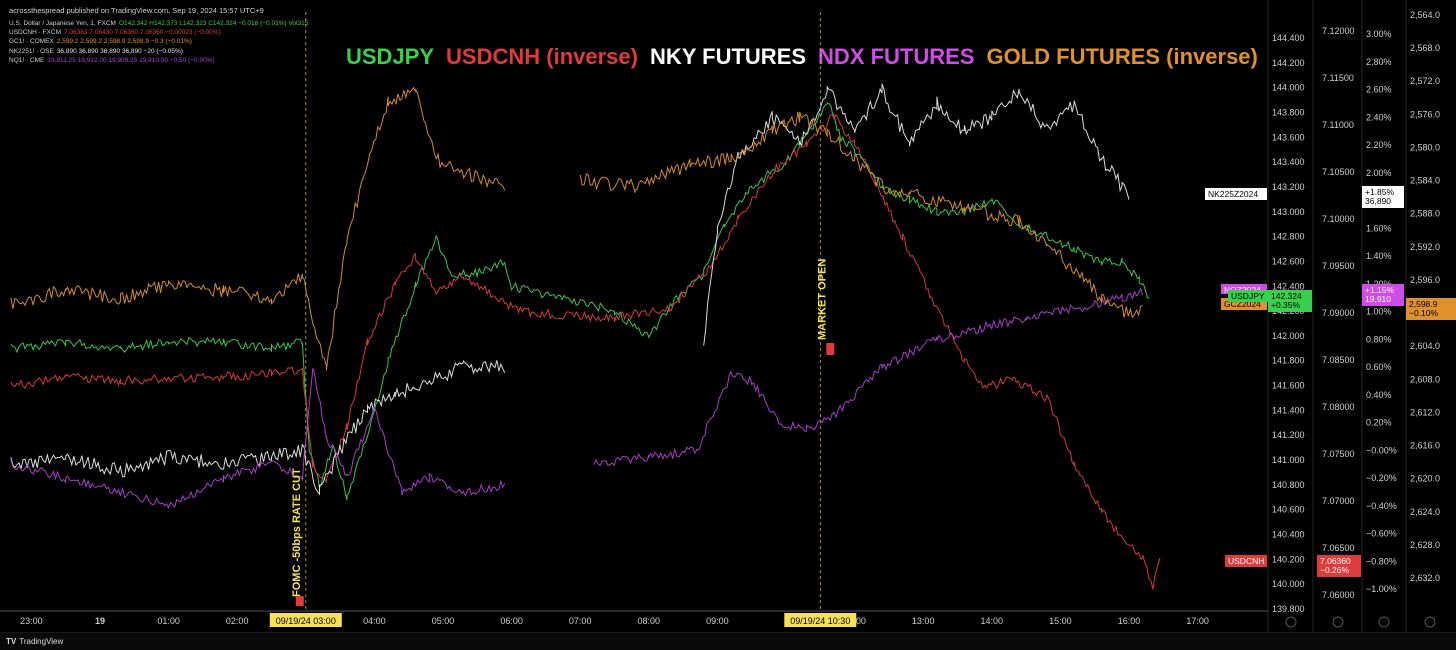 The height and width of the screenshot is (650, 1456). I want to click on time-tick: 04:00, so click(374, 621).